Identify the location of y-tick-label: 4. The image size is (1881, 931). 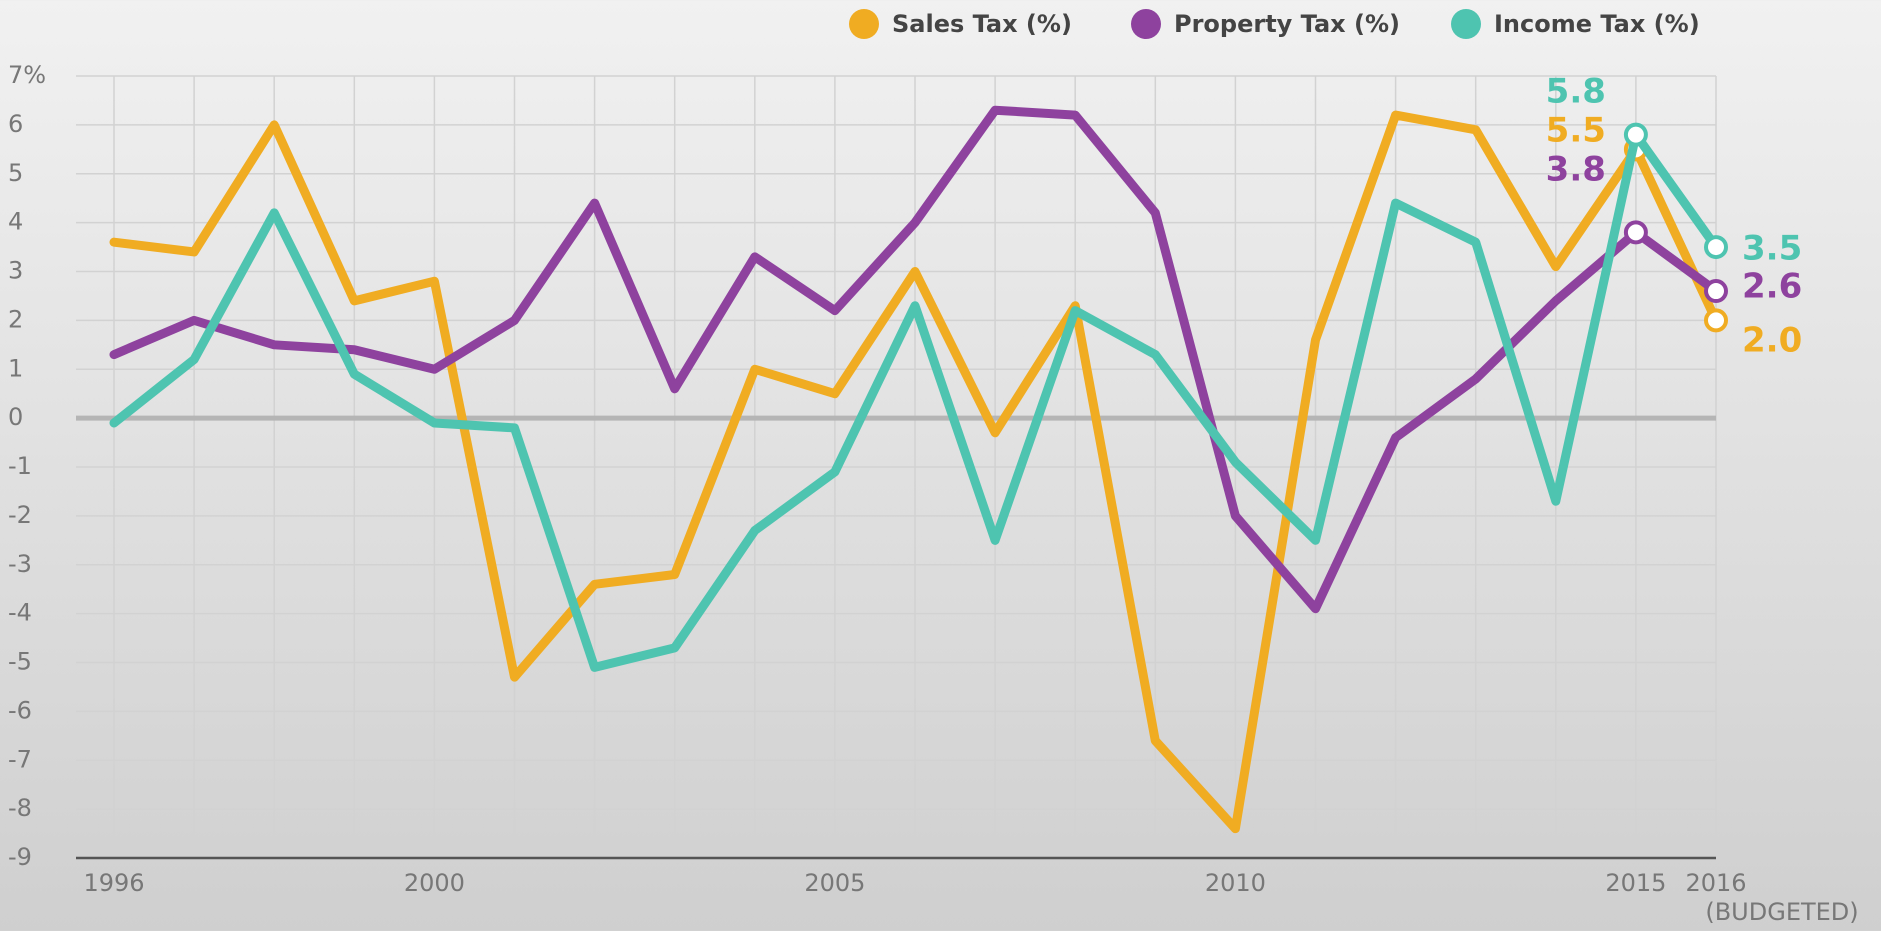
(15, 222).